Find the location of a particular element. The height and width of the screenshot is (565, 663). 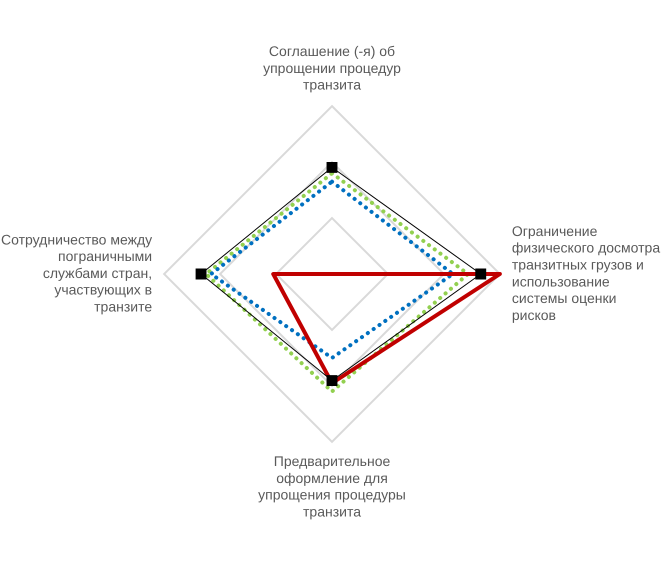

spoke-label: Соглашение (-я) об упрощении процедур транзита is located at coordinates (332, 67).